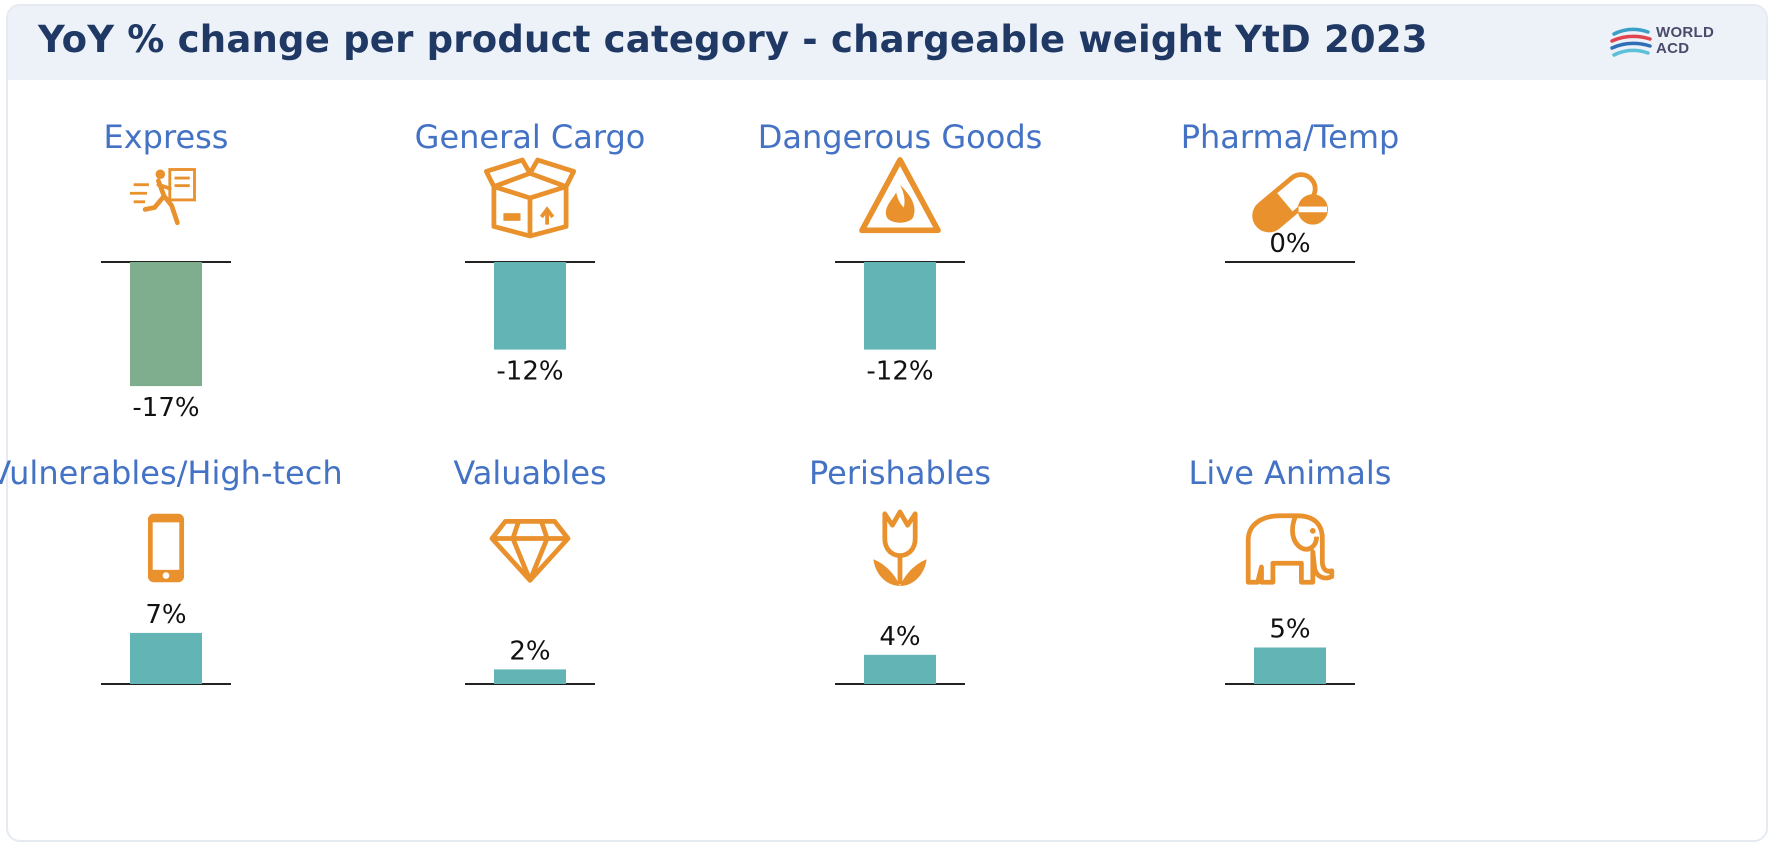  I want to click on value-label: 5%, so click(1289, 630).